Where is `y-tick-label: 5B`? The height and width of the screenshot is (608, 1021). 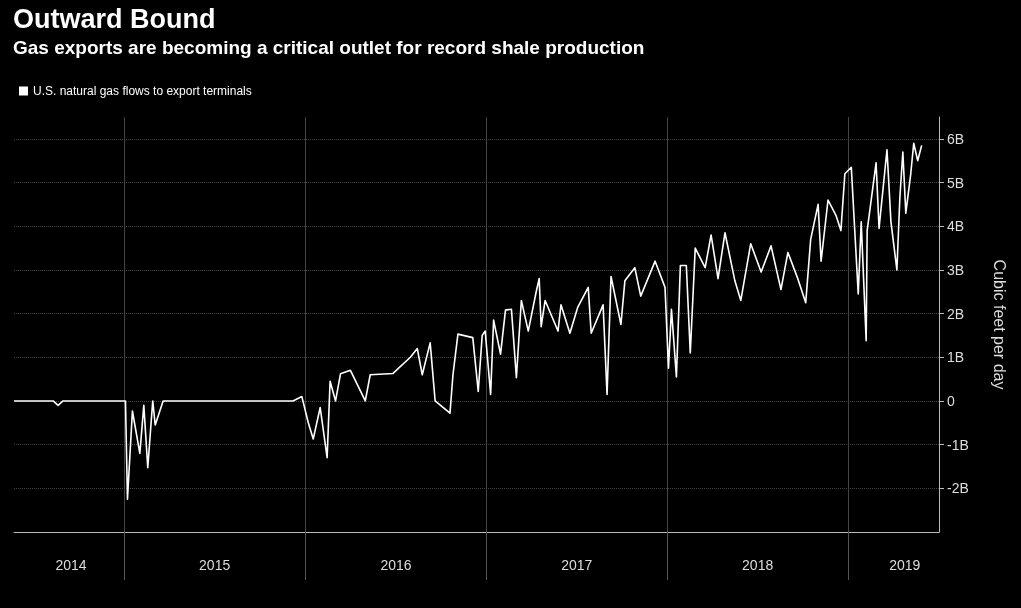
y-tick-label: 5B is located at coordinates (956, 182).